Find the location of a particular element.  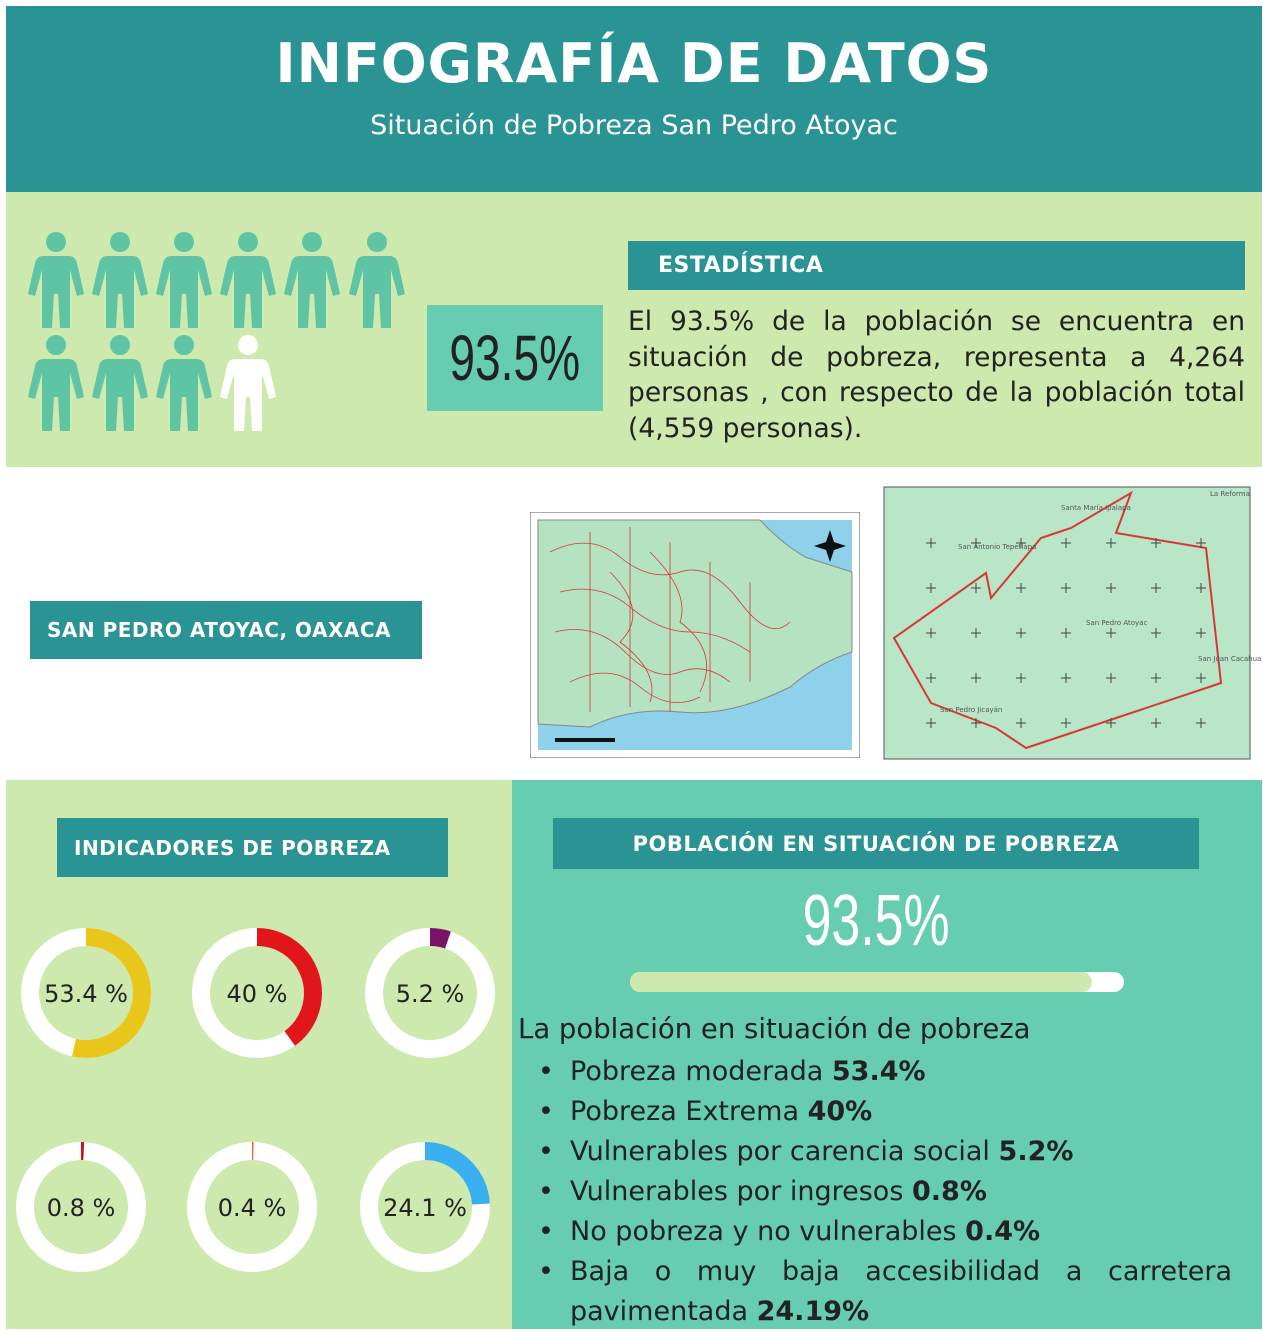

state-map is located at coordinates (695, 635).